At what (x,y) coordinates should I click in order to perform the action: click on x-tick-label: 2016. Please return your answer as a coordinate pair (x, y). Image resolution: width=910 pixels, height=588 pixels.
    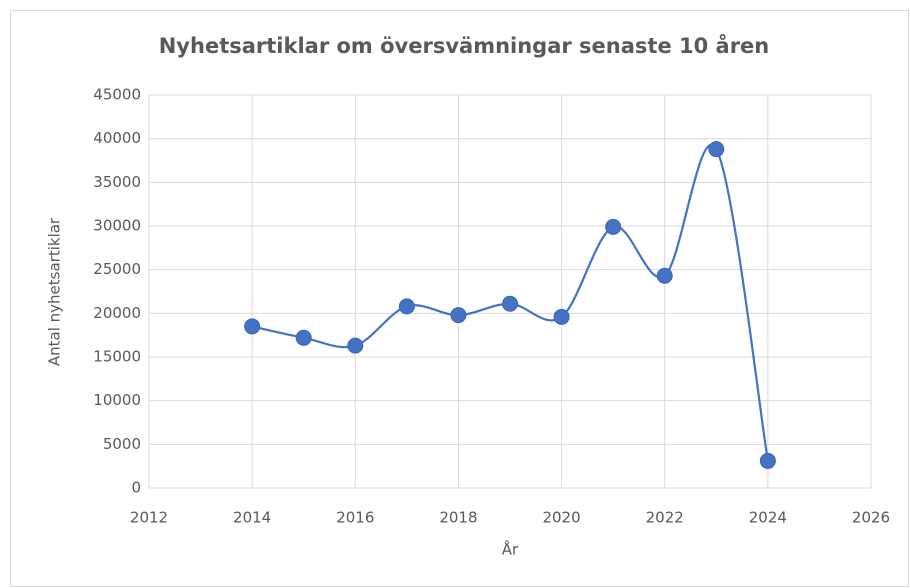
    Looking at the image, I should click on (355, 518).